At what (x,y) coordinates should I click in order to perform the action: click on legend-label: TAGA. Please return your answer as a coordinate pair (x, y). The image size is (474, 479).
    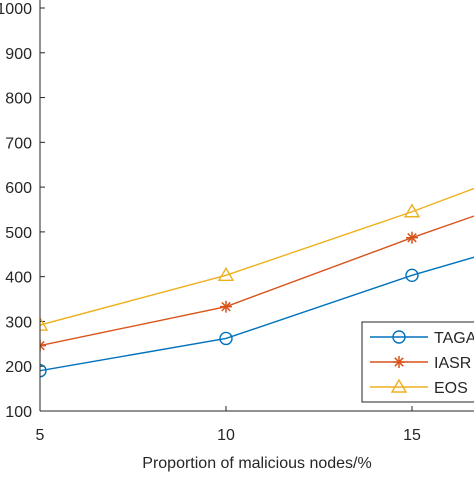
    Looking at the image, I should click on (454, 338).